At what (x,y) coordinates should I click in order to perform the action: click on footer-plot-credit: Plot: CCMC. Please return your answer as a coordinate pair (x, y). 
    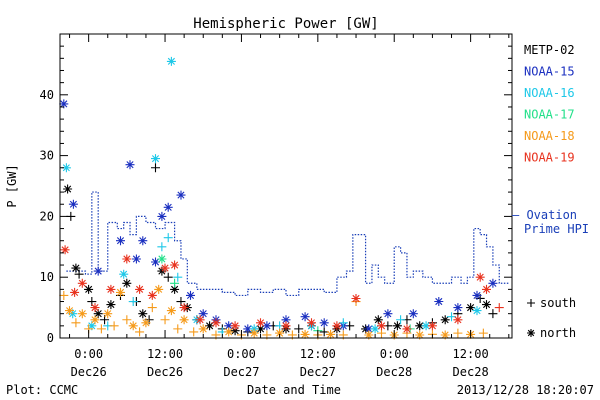
    Looking at the image, I should click on (42, 390).